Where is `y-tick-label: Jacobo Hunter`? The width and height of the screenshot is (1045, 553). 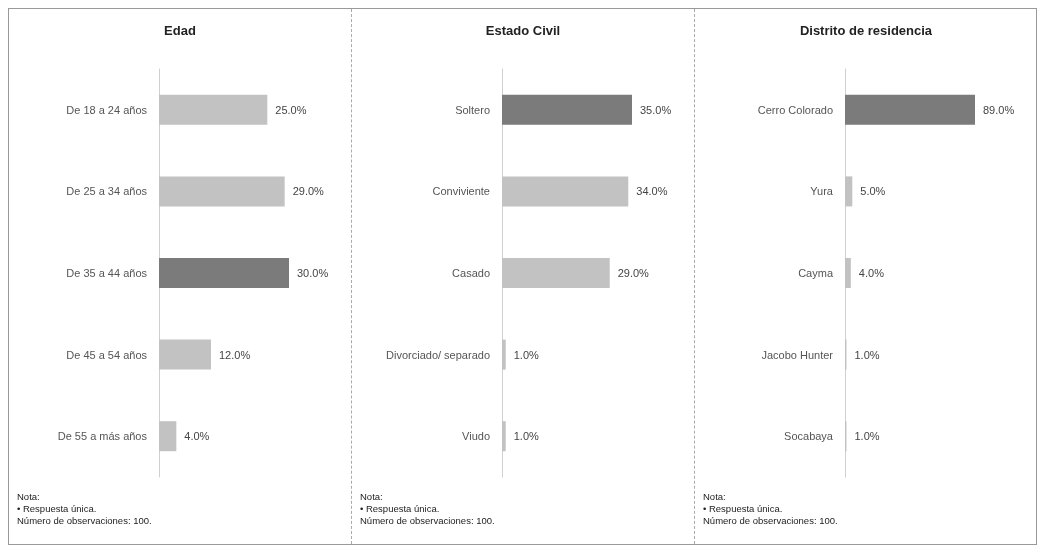
y-tick-label: Jacobo Hunter is located at coordinates (797, 354).